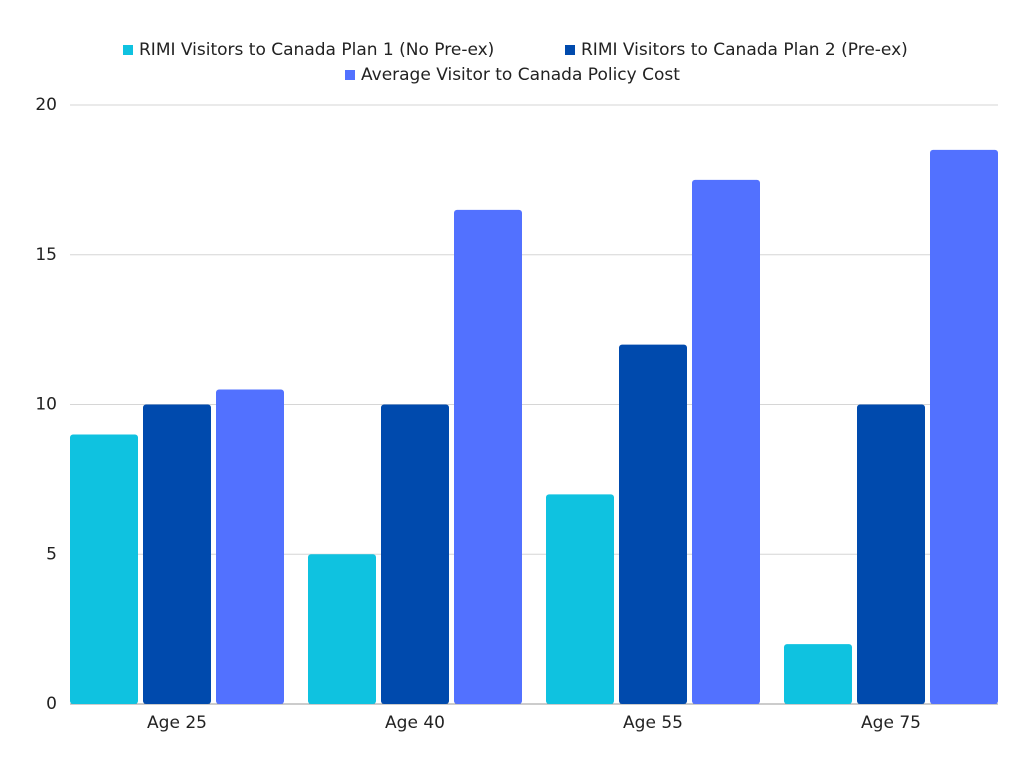 This screenshot has width=1024, height=768. Describe the element at coordinates (46, 405) in the screenshot. I see `y-tick-label: 10` at that location.